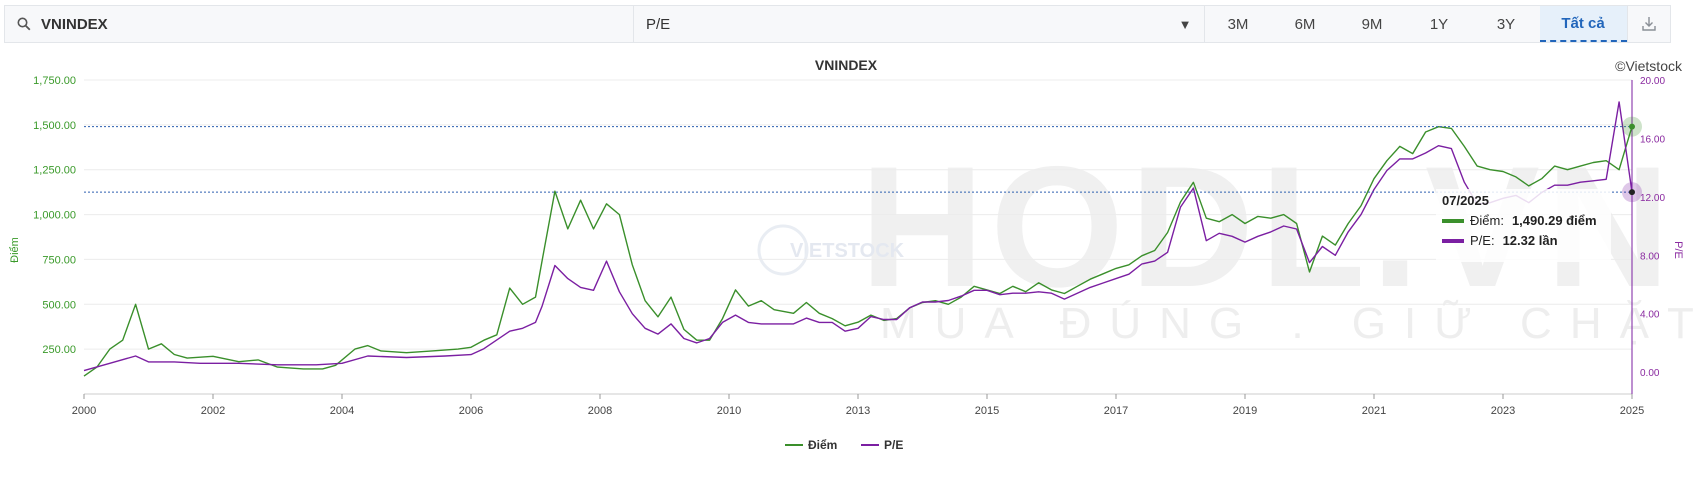  I want to click on tooltip-date: 07/2025, so click(1465, 200).